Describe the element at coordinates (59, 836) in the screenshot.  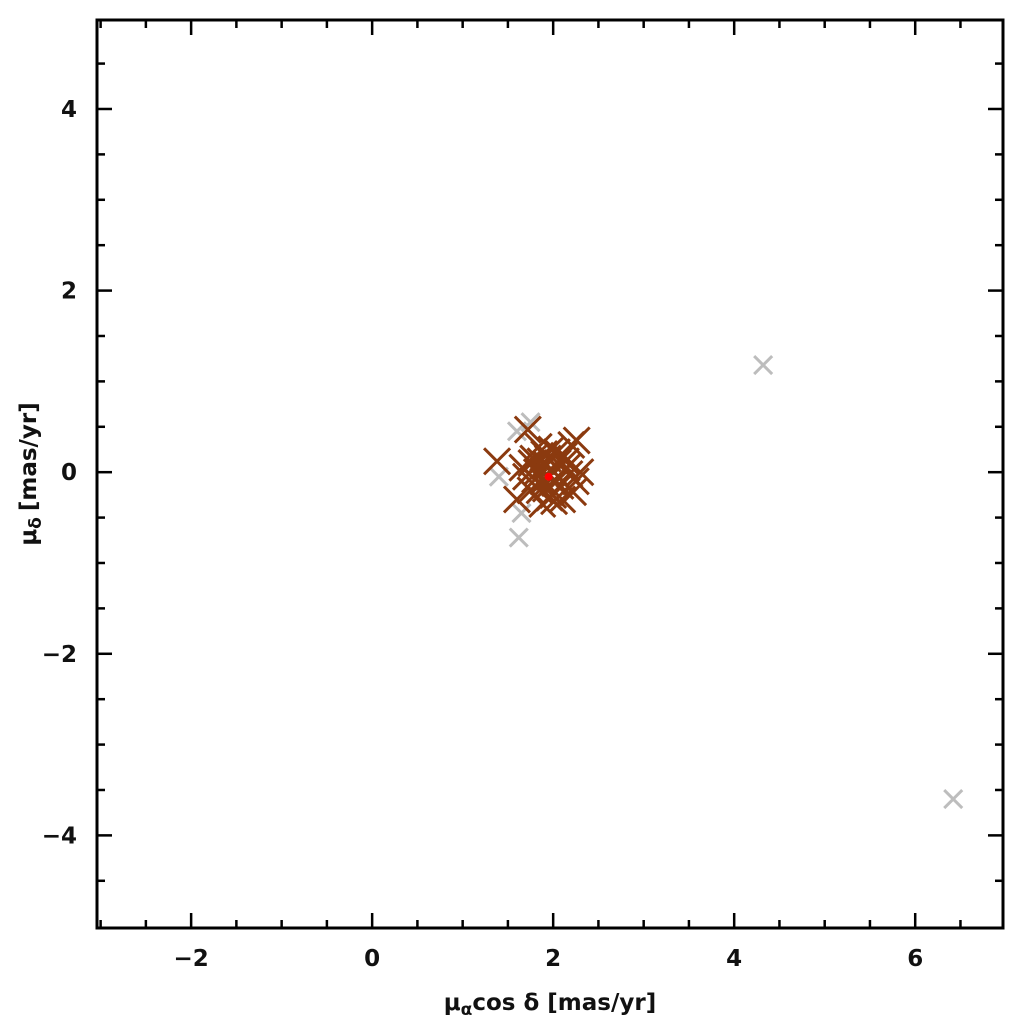
I see `y-tick-label: −4` at that location.